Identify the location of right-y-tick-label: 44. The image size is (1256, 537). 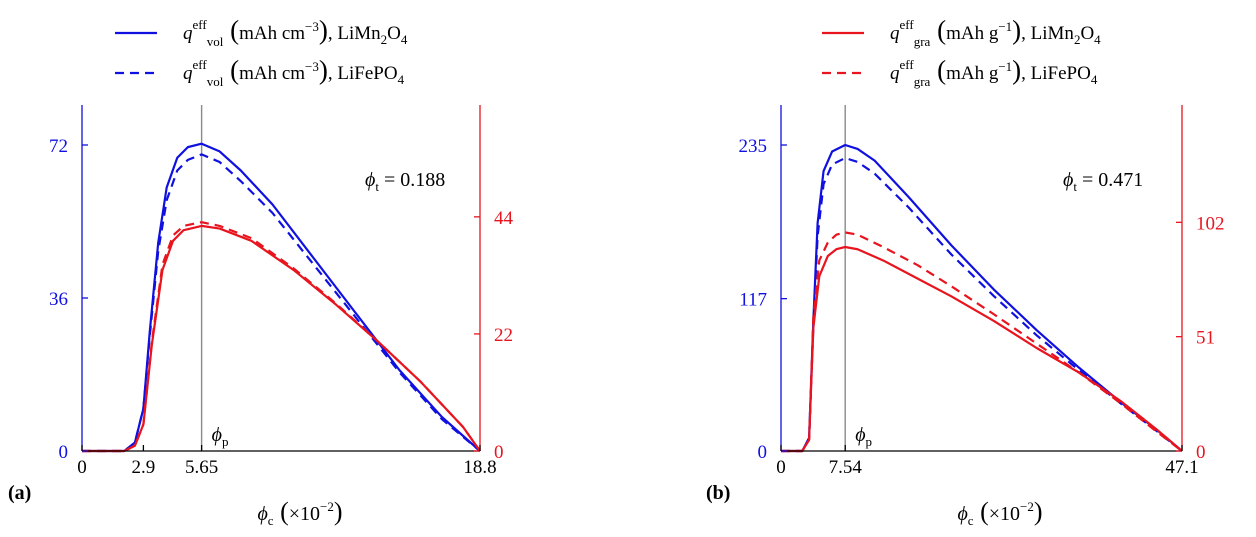
(504, 218).